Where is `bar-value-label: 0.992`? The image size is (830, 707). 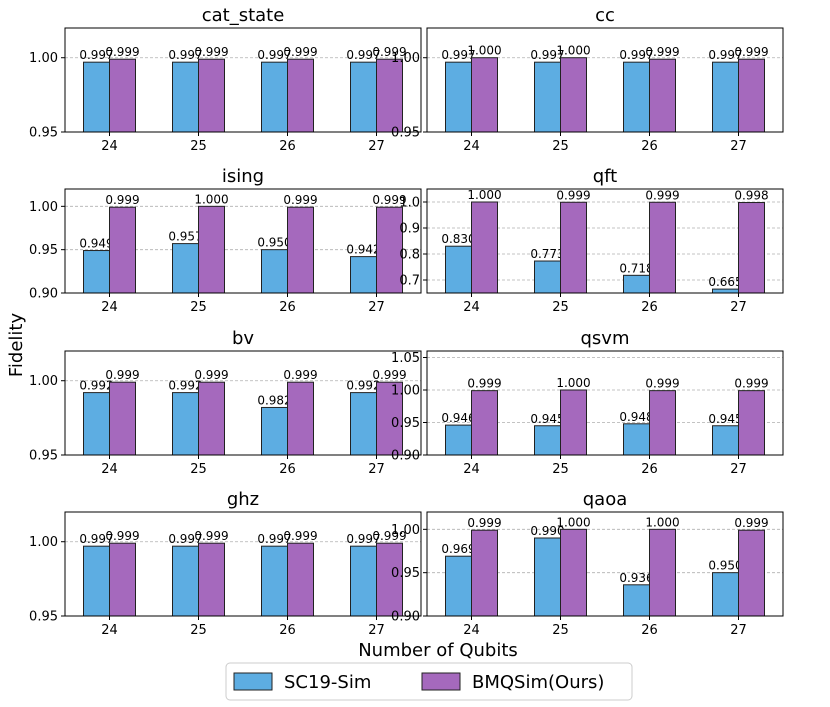
bar-value-label: 0.992 is located at coordinates (185, 386).